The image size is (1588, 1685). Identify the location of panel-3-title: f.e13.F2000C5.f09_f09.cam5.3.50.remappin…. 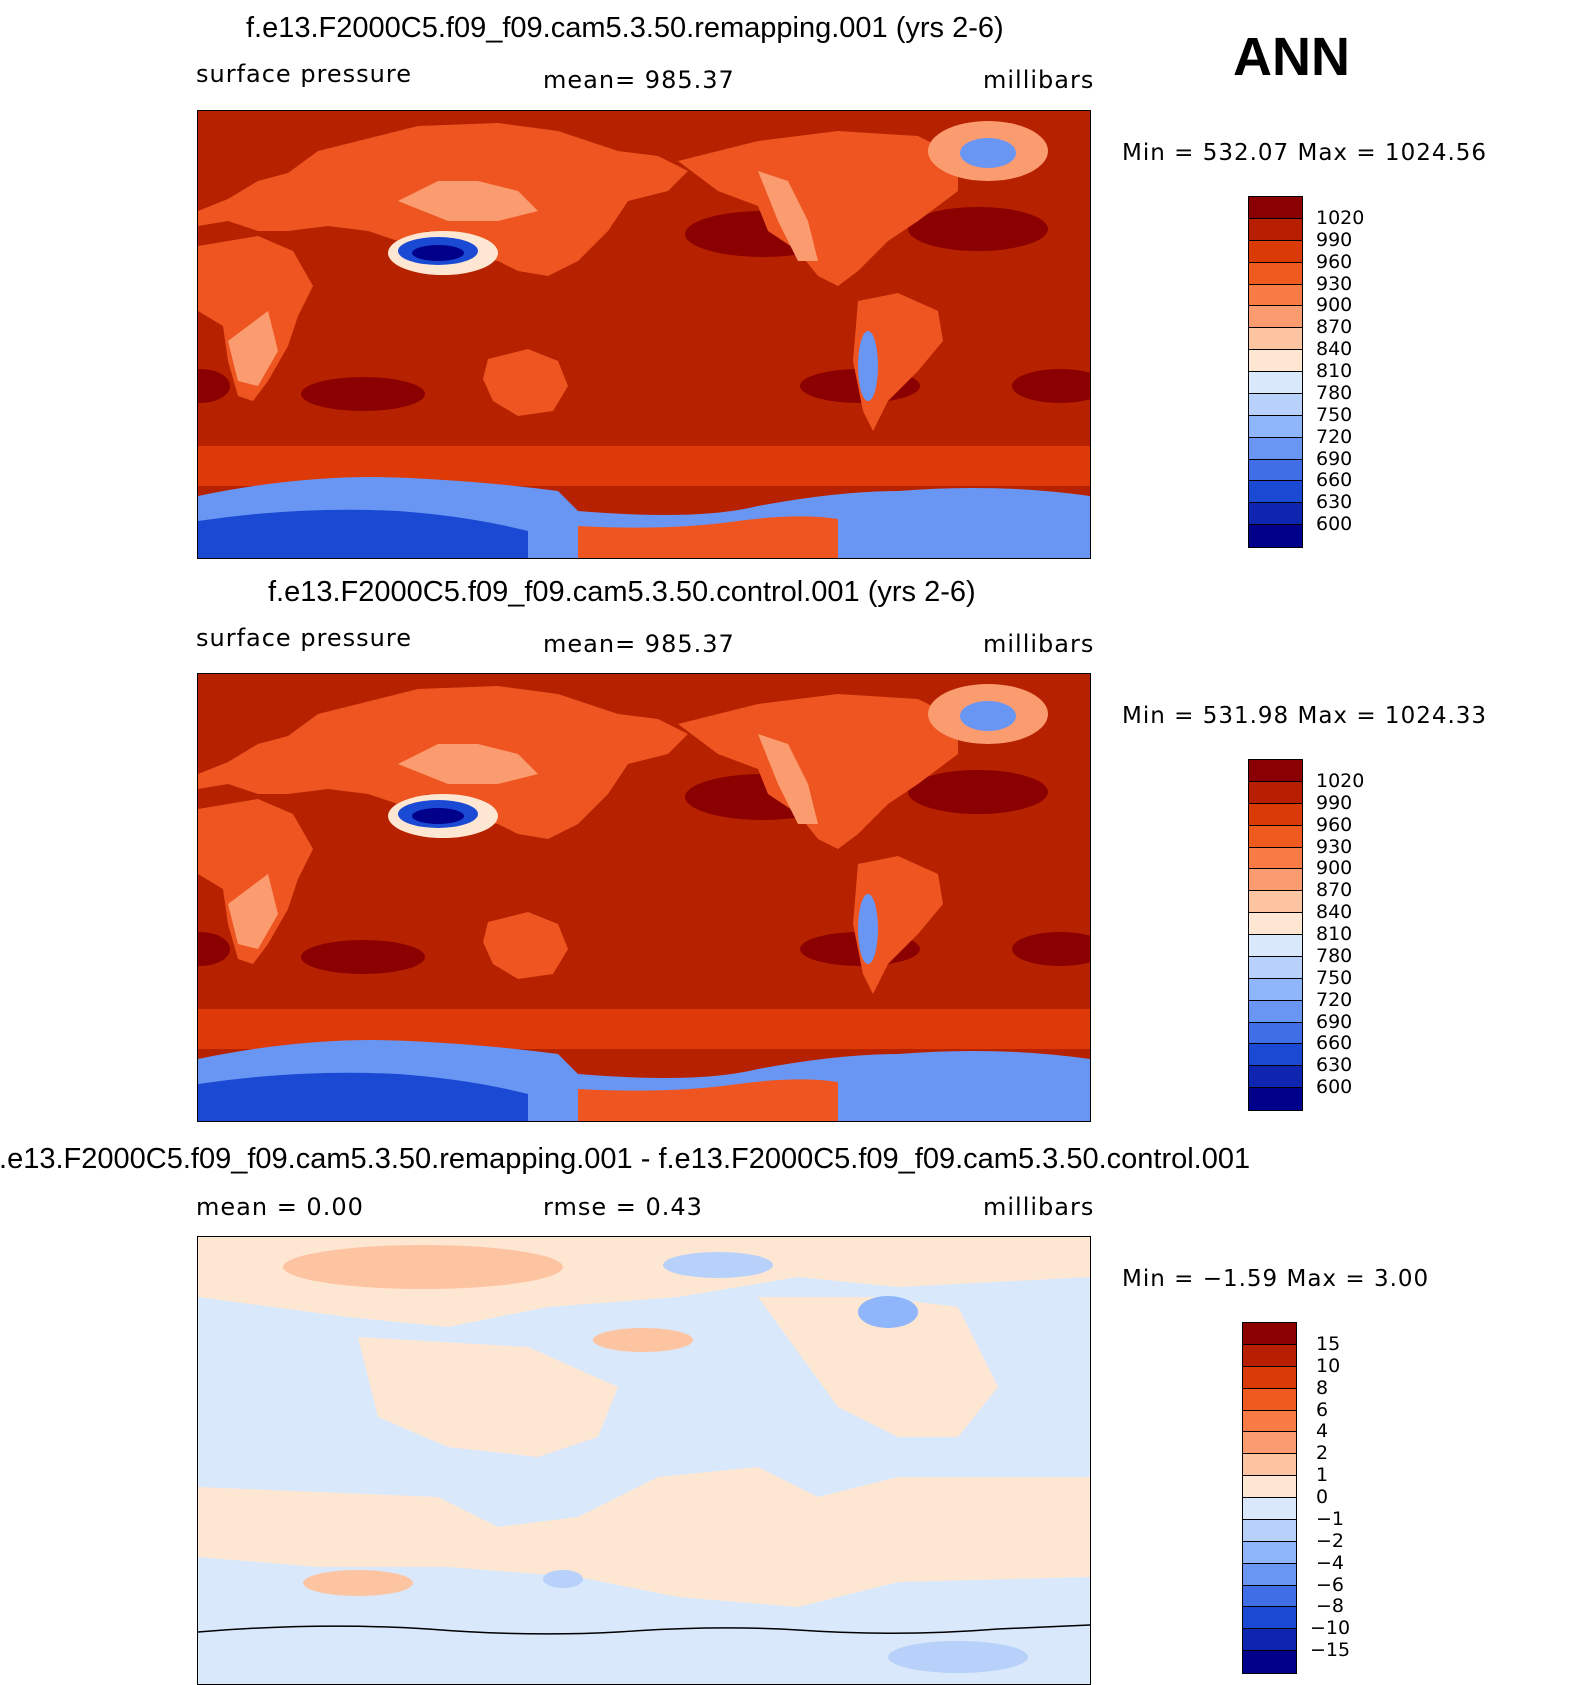
(625, 1159).